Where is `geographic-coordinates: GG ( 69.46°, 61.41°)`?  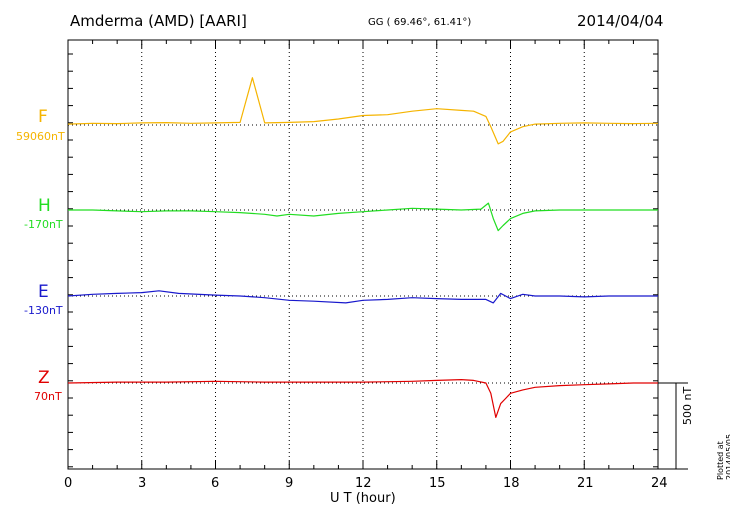 geographic-coordinates: GG ( 69.46°, 61.41°) is located at coordinates (420, 22).